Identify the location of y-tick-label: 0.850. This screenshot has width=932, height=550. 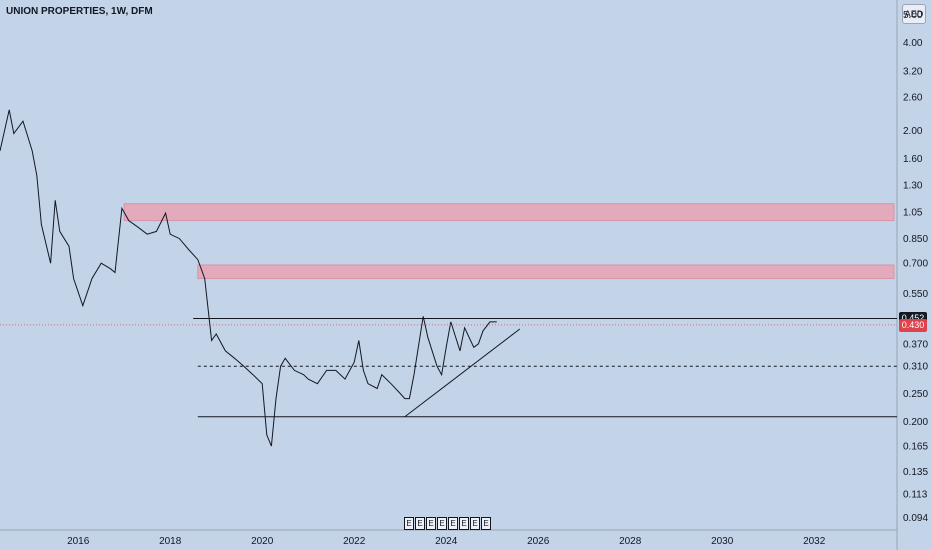
(915, 239).